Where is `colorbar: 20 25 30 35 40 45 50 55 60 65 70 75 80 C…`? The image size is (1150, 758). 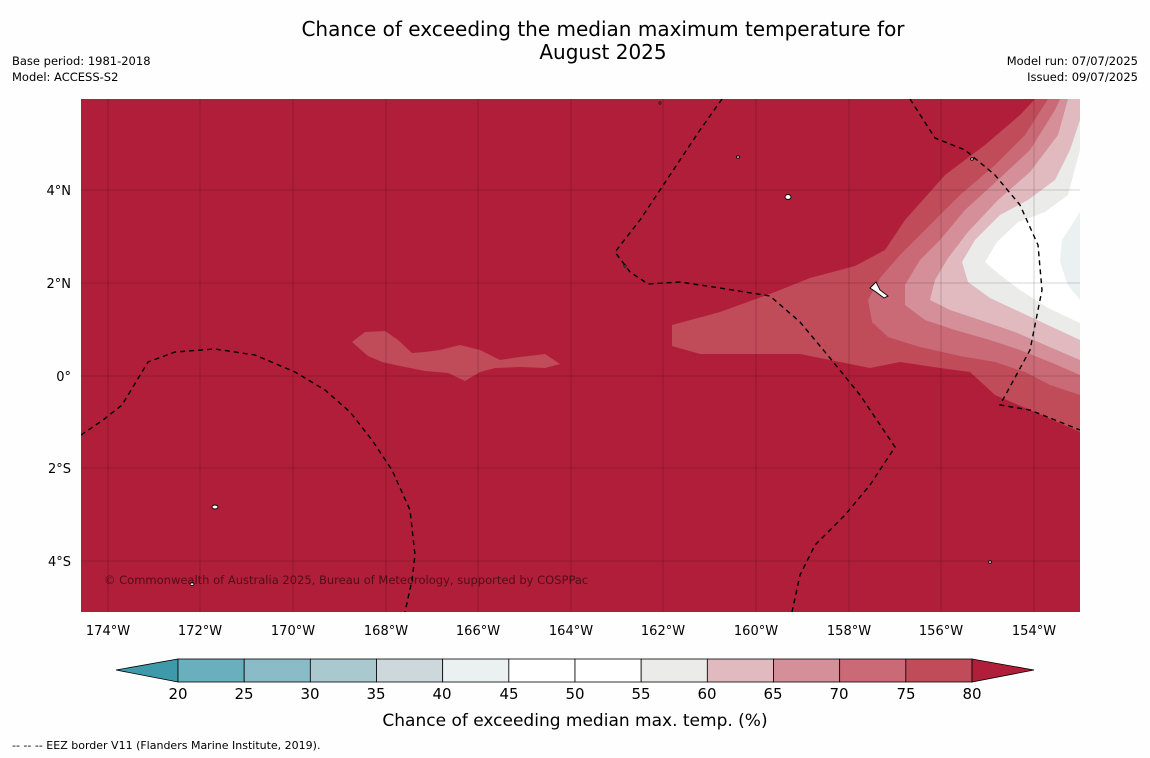
colorbar: 20 25 30 35 40 45 50 55 60 65 70 75 80 C… is located at coordinates (575, 694).